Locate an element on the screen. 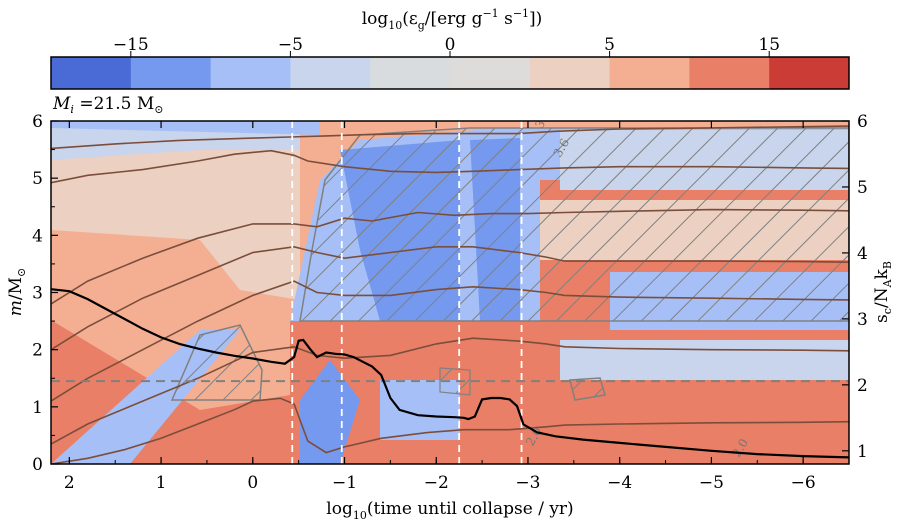 This screenshot has width=900, height=525. x-tick-label: −2 is located at coordinates (436, 483).